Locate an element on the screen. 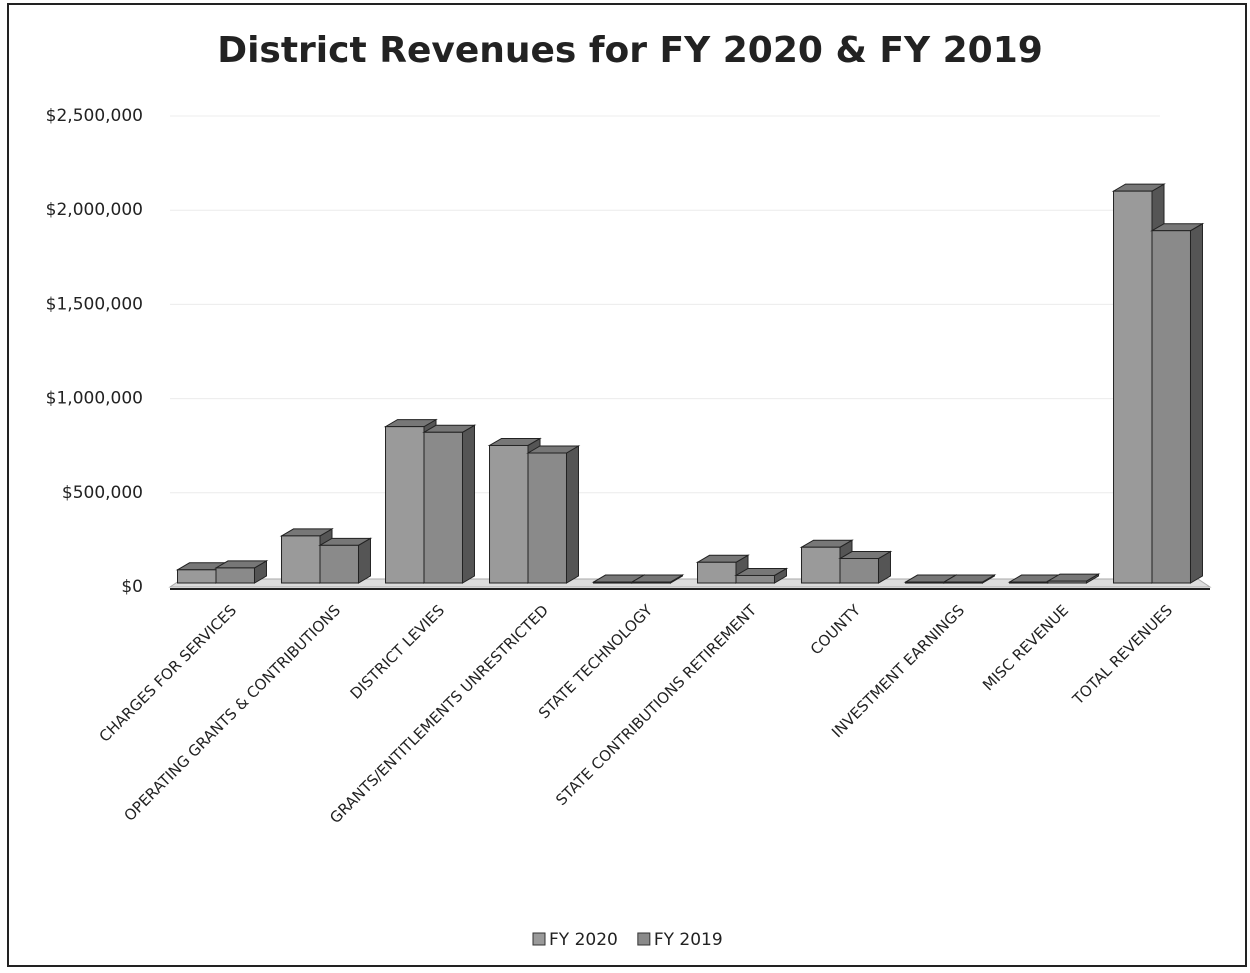 The height and width of the screenshot is (973, 1250). legend-label: FY 2019 is located at coordinates (688, 940).